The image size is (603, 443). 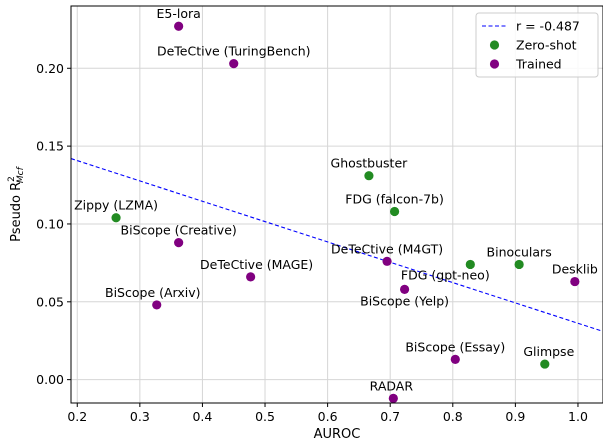 I want to click on x-axis-ticks: 0.2 0.3 0.4 0.5 0.6 0.7 0.8 0.9 1.0, so click(x=327, y=413).